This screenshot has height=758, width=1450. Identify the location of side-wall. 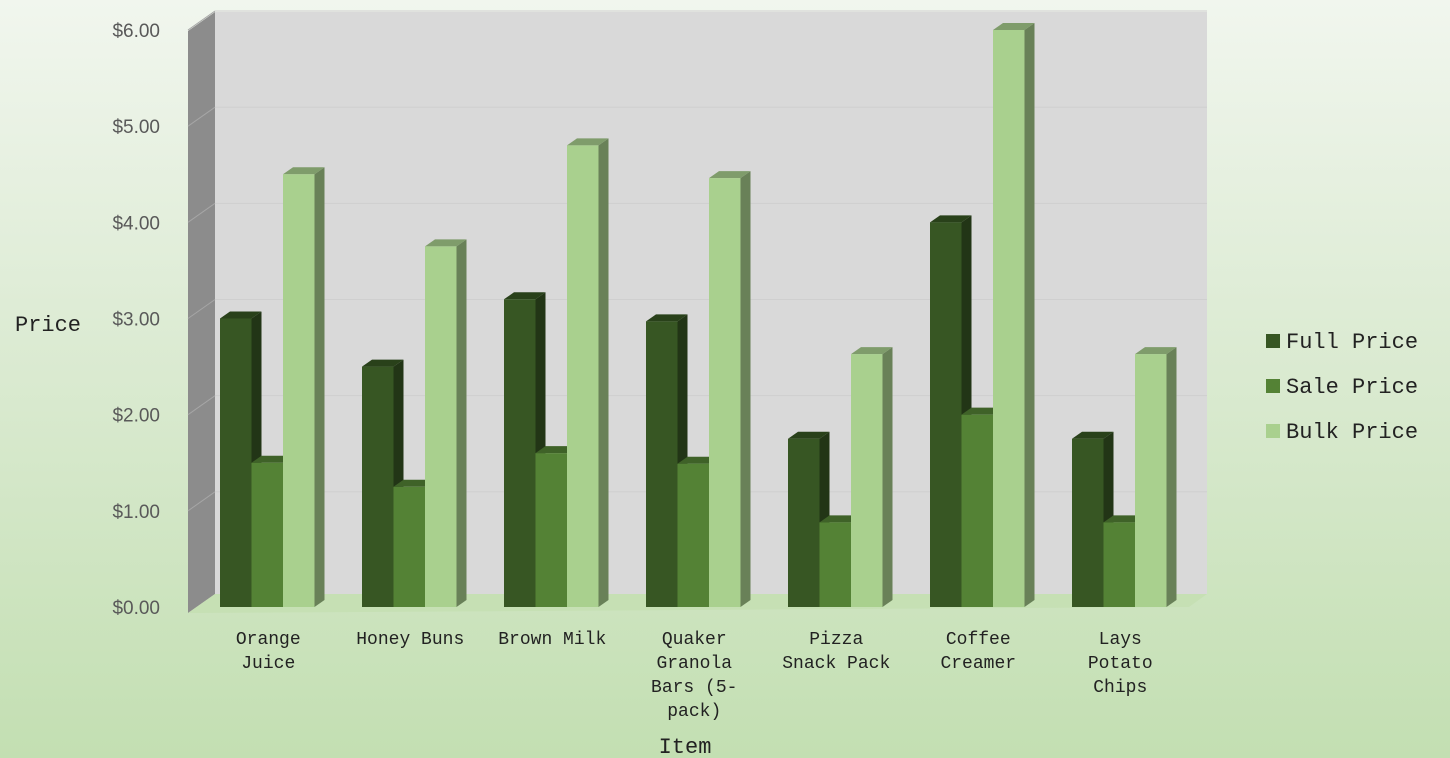
(201, 312).